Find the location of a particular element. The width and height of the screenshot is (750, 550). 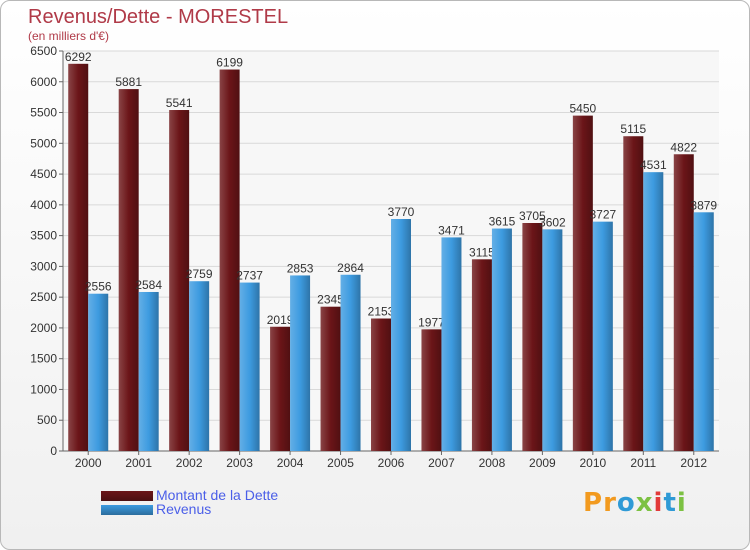

x-tick-label: 2007 is located at coordinates (441, 463).